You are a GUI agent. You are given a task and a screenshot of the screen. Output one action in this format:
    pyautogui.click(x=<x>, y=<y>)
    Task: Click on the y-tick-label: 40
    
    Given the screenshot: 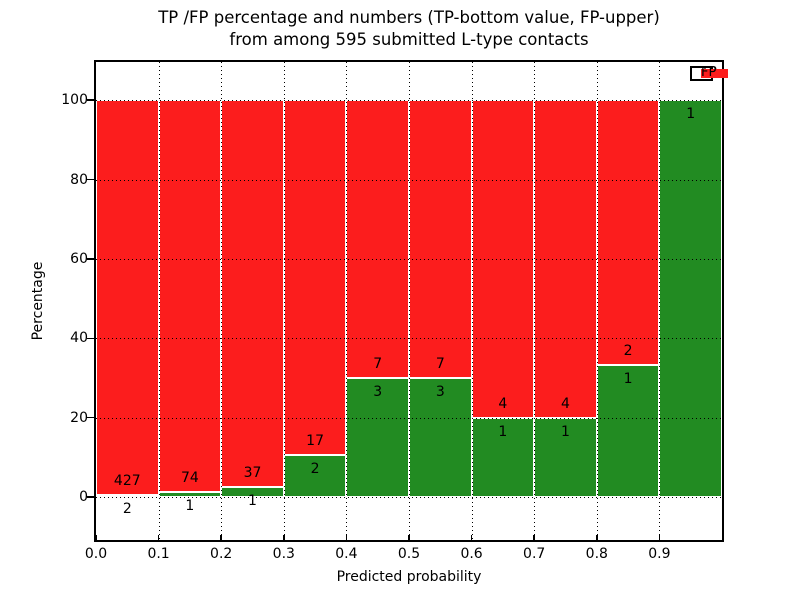 What is the action you would take?
    pyautogui.click(x=79, y=338)
    